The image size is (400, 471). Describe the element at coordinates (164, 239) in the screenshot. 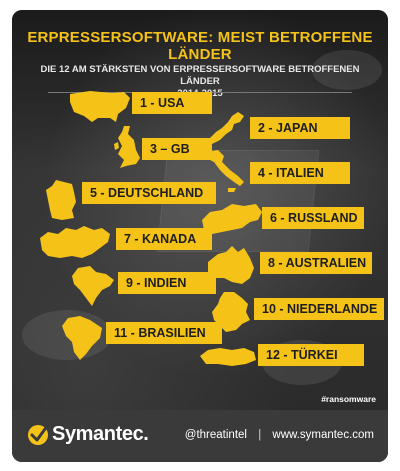

I see `country-label-canada: 7 - KANADA` at that location.